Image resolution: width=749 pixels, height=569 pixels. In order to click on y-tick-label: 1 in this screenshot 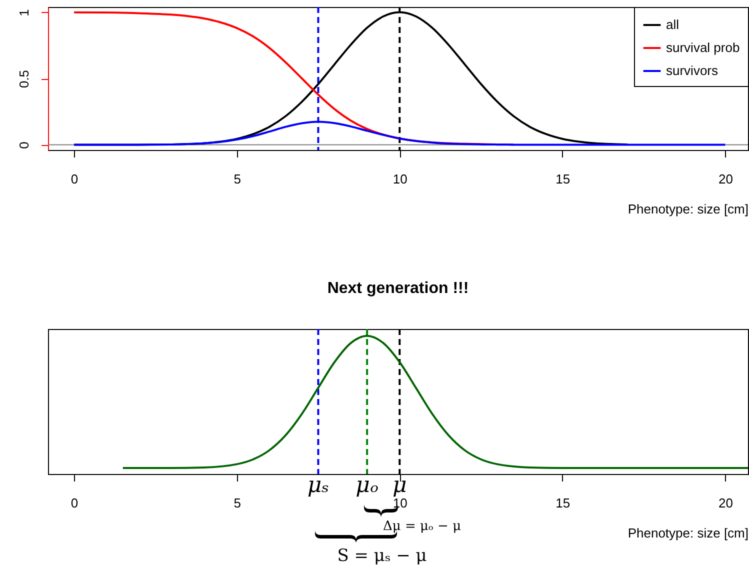, I will do `click(24, 12)`.